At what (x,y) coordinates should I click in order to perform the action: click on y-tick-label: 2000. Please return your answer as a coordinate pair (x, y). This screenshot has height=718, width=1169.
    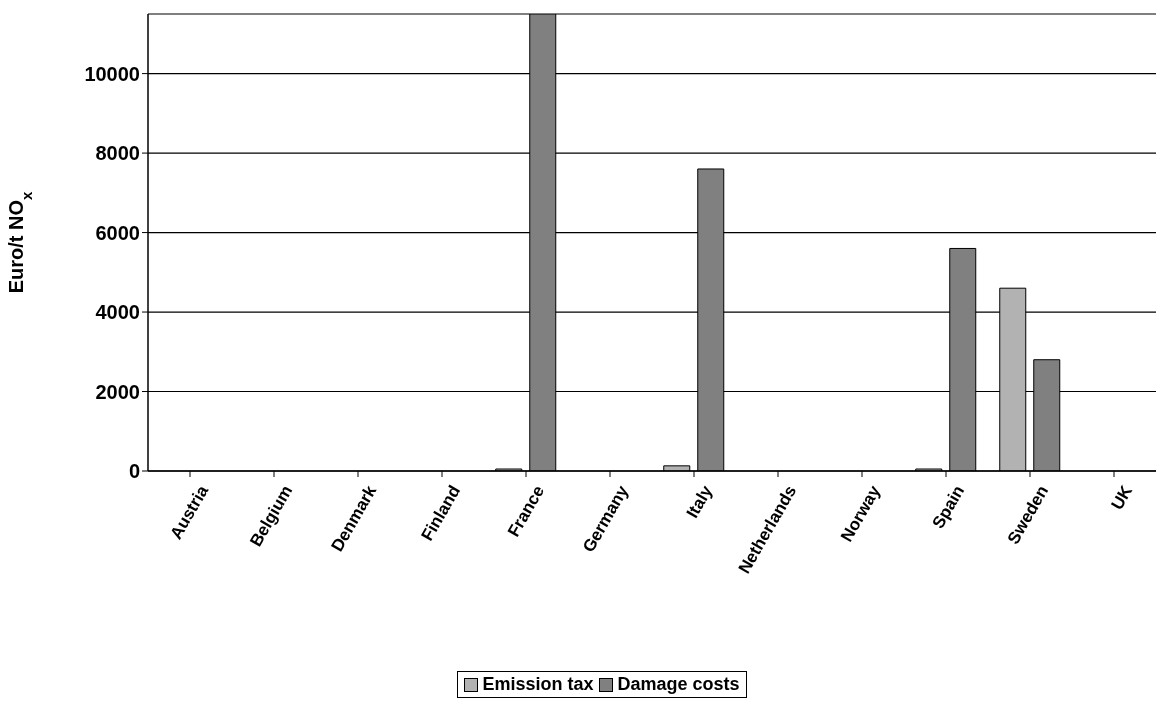
    Looking at the image, I should click on (117, 391).